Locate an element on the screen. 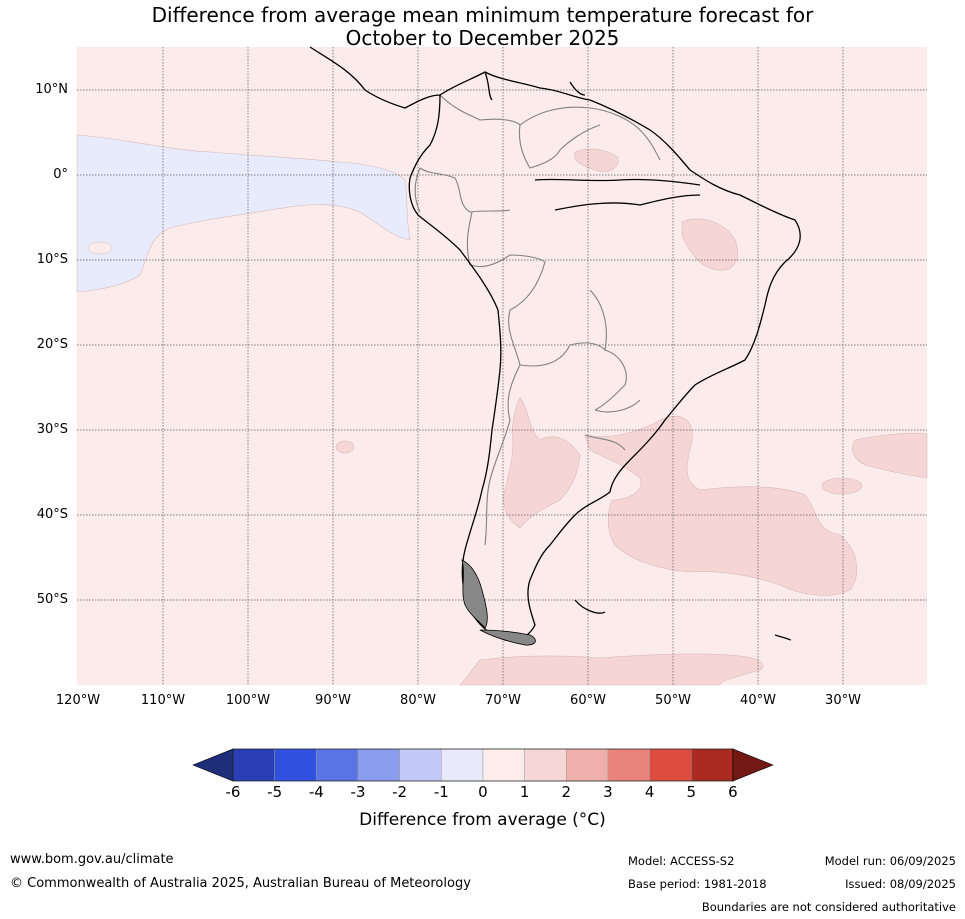 The height and width of the screenshot is (919, 965). colorbar is located at coordinates (483, 765).